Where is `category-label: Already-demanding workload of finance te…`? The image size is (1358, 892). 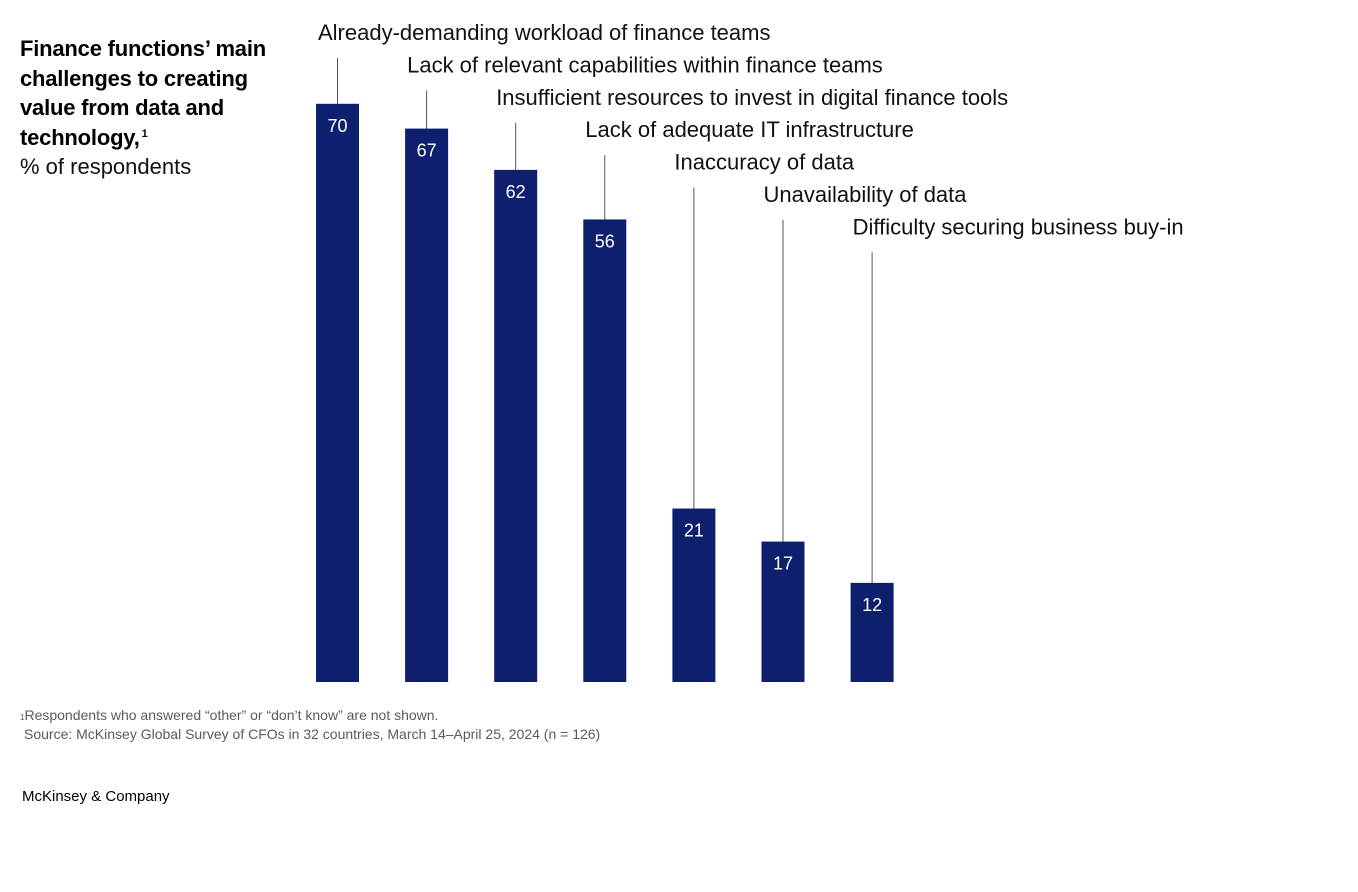
category-label: Already-demanding workload of finance te… is located at coordinates (544, 32).